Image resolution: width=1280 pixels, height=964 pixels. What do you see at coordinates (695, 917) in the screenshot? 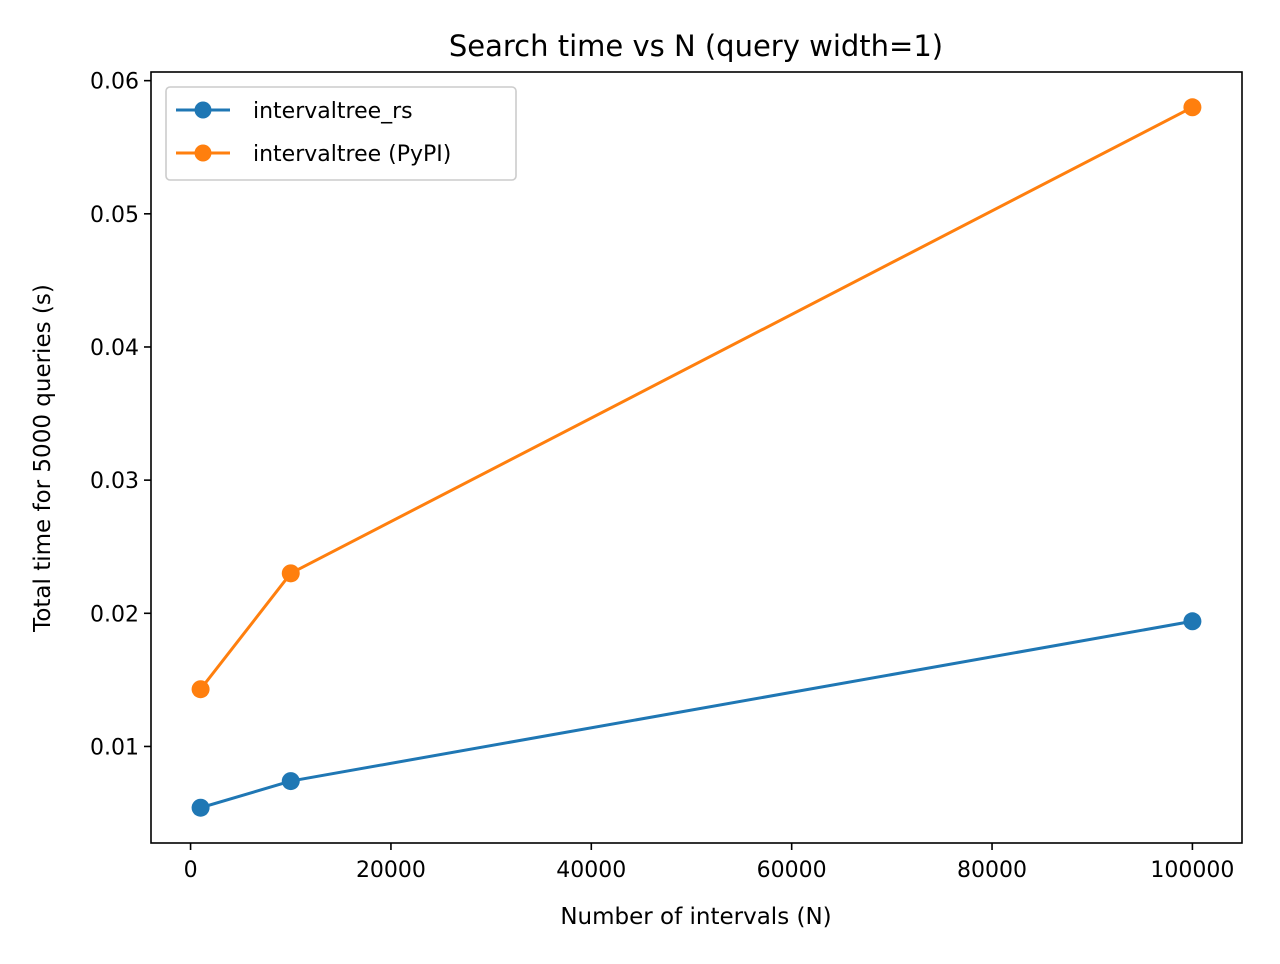
I see `x-axis-label: Number of intervals (N)` at bounding box center [695, 917].